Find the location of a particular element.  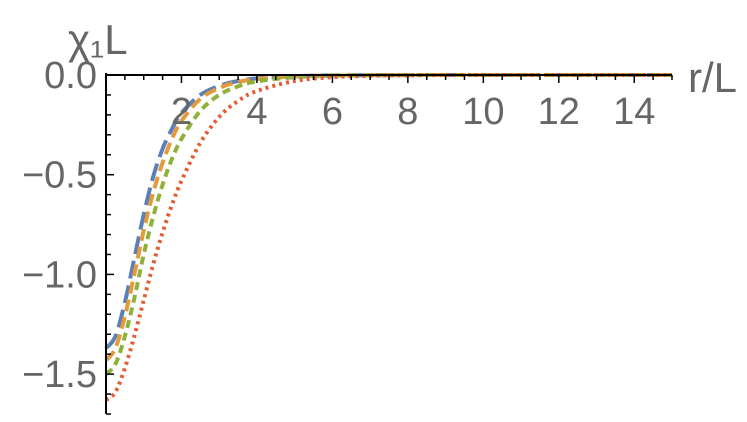

y-axis-title: χ₁L is located at coordinates (98, 39).